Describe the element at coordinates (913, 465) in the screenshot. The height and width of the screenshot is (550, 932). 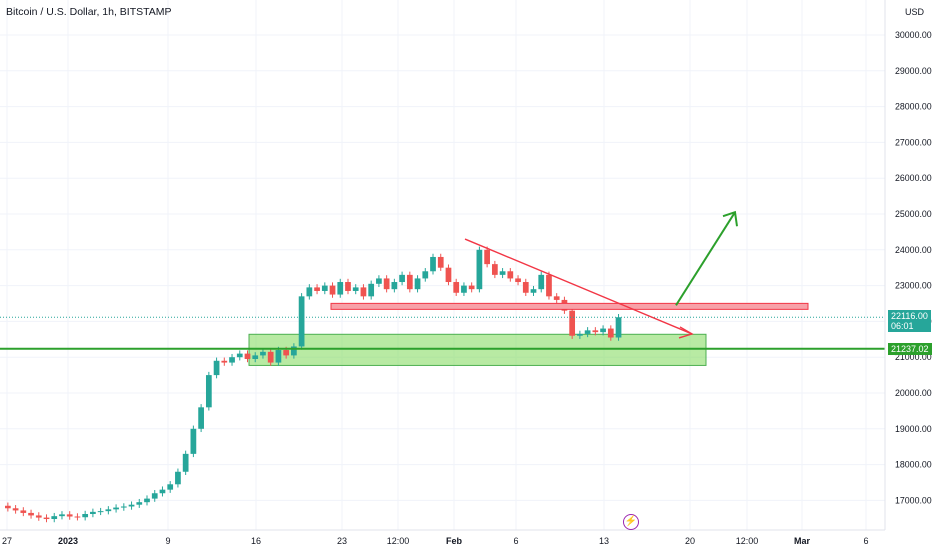
I see `y-tick-label: 18000.00` at that location.